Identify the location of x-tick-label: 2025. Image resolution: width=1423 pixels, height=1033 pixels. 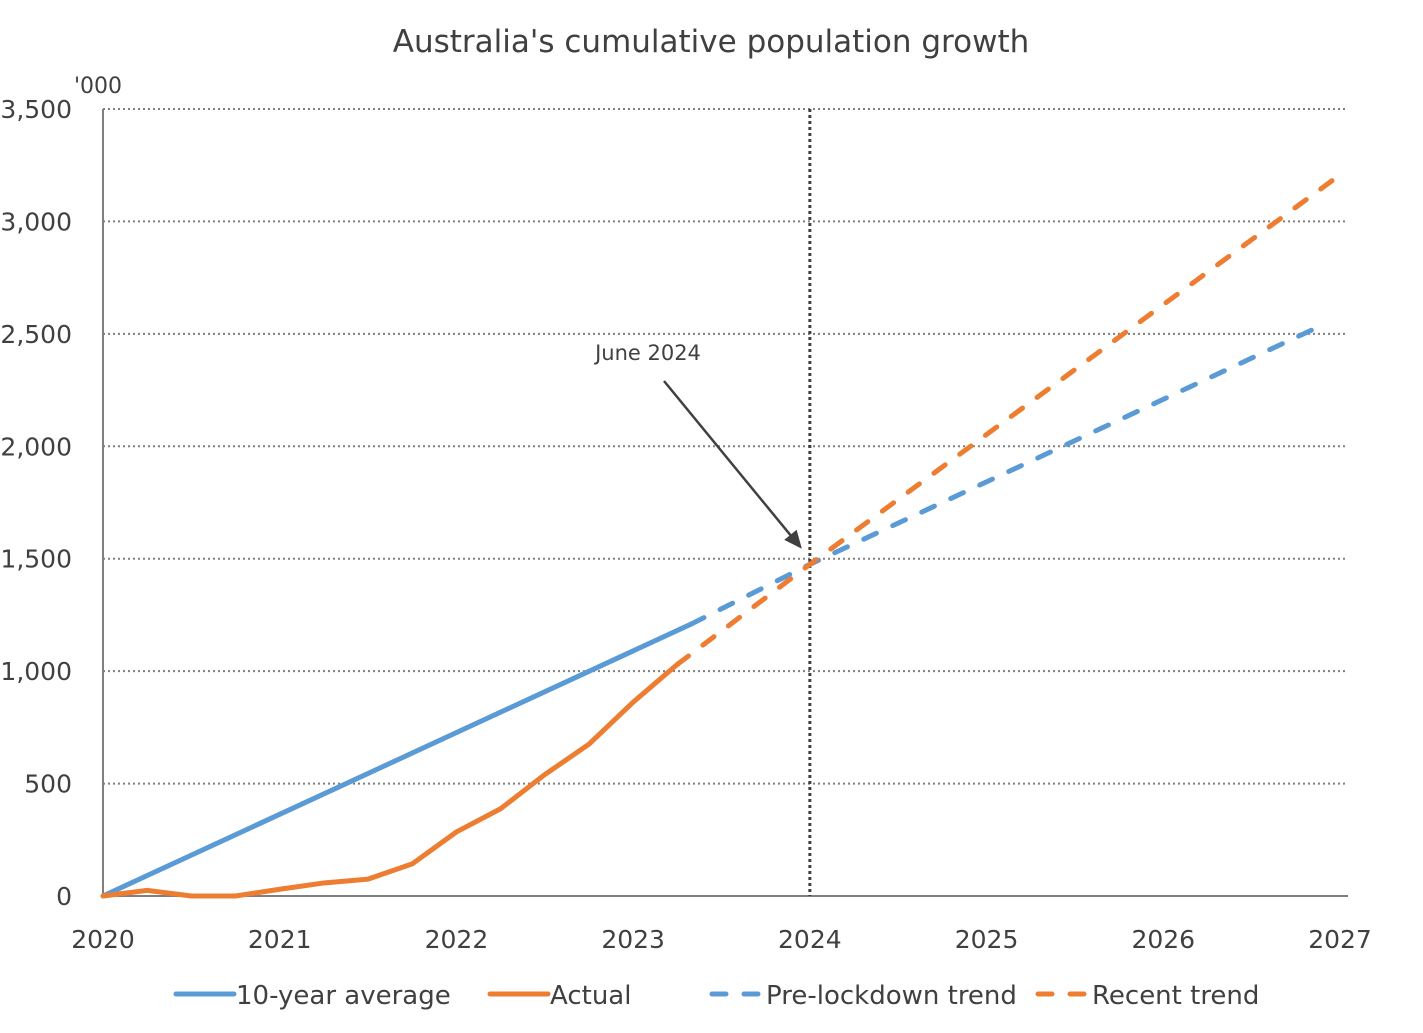
(987, 939).